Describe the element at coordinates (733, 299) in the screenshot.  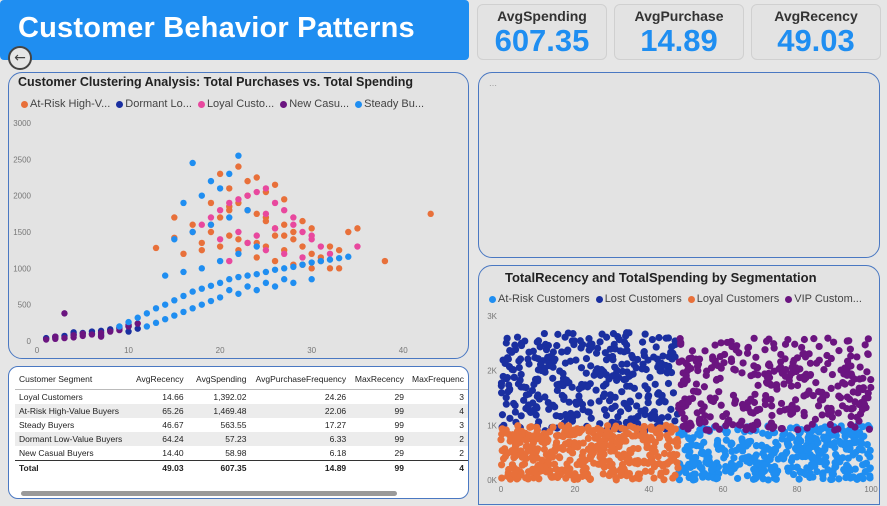
I see `legend-item: Loyal Customers` at that location.